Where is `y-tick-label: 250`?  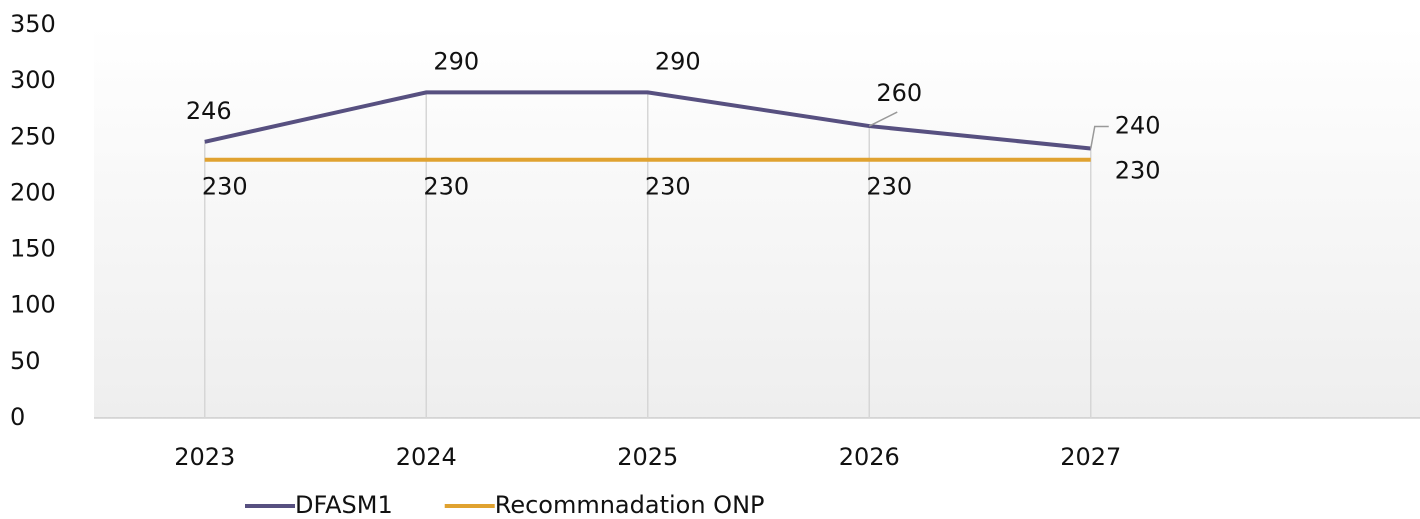
y-tick-label: 250 is located at coordinates (33, 136).